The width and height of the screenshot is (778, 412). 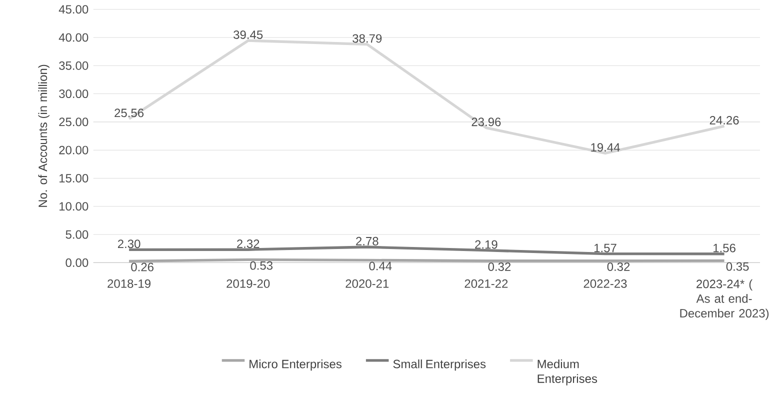 I want to click on data-label: 2.30, so click(x=129, y=244).